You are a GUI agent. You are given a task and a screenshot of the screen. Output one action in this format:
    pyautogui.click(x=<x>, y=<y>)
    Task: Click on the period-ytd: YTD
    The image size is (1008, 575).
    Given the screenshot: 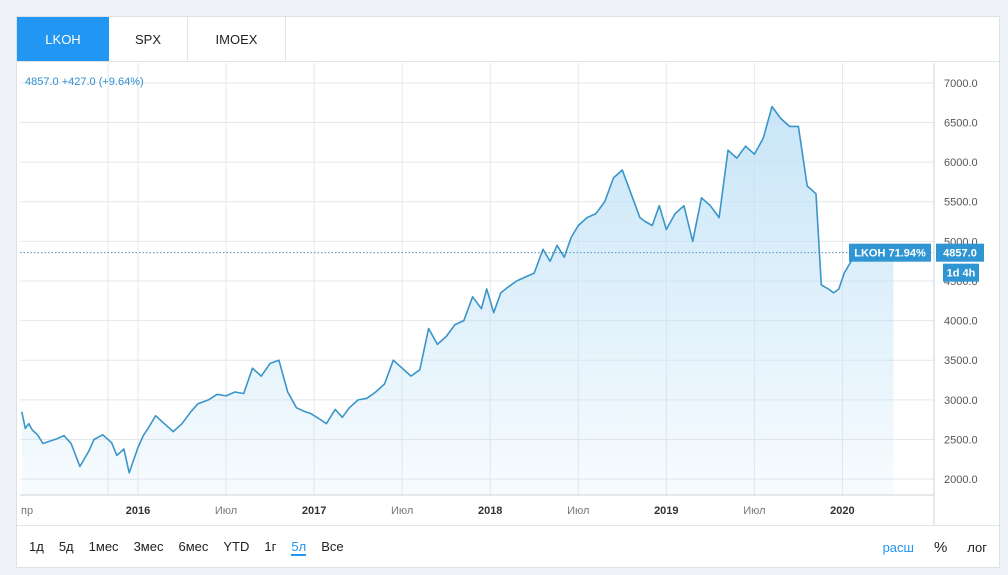 What is the action you would take?
    pyautogui.click(x=236, y=546)
    